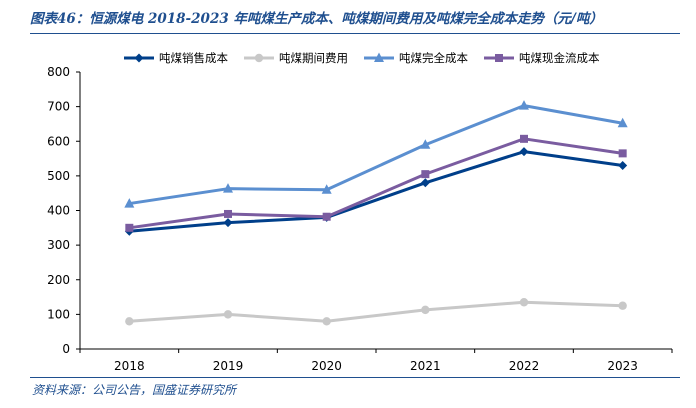 This screenshot has height=408, width=696. What do you see at coordinates (425, 366) in the screenshot?
I see `x-tick-label: 2021` at bounding box center [425, 366].